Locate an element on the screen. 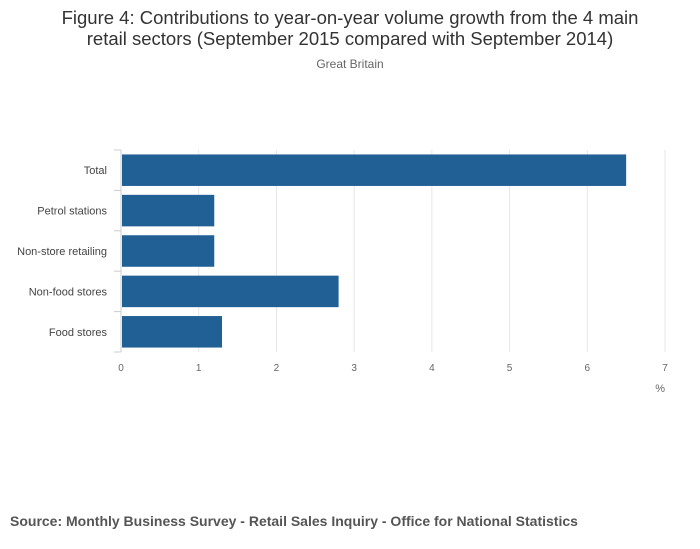  y-category-label: Total is located at coordinates (95, 171).